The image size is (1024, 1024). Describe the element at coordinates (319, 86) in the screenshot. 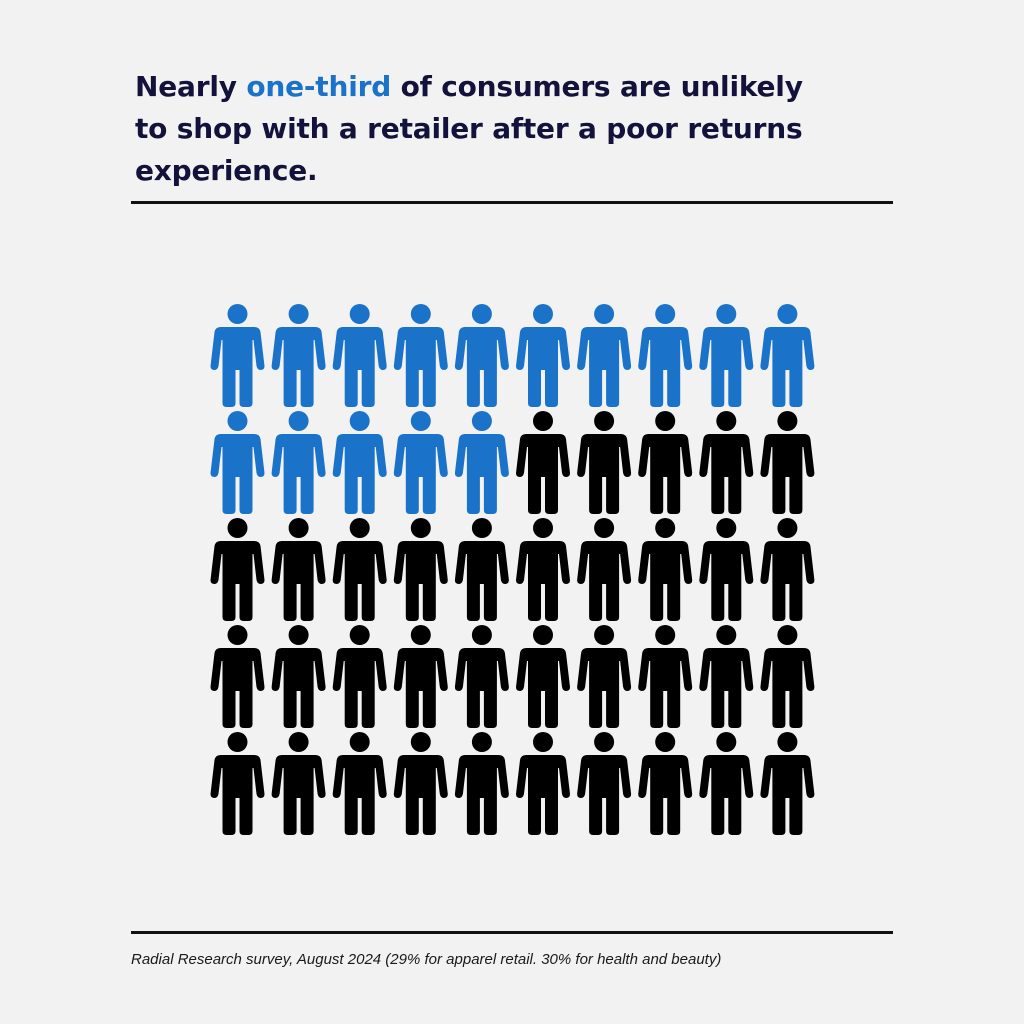

I see `headline-highlight: one-third` at that location.